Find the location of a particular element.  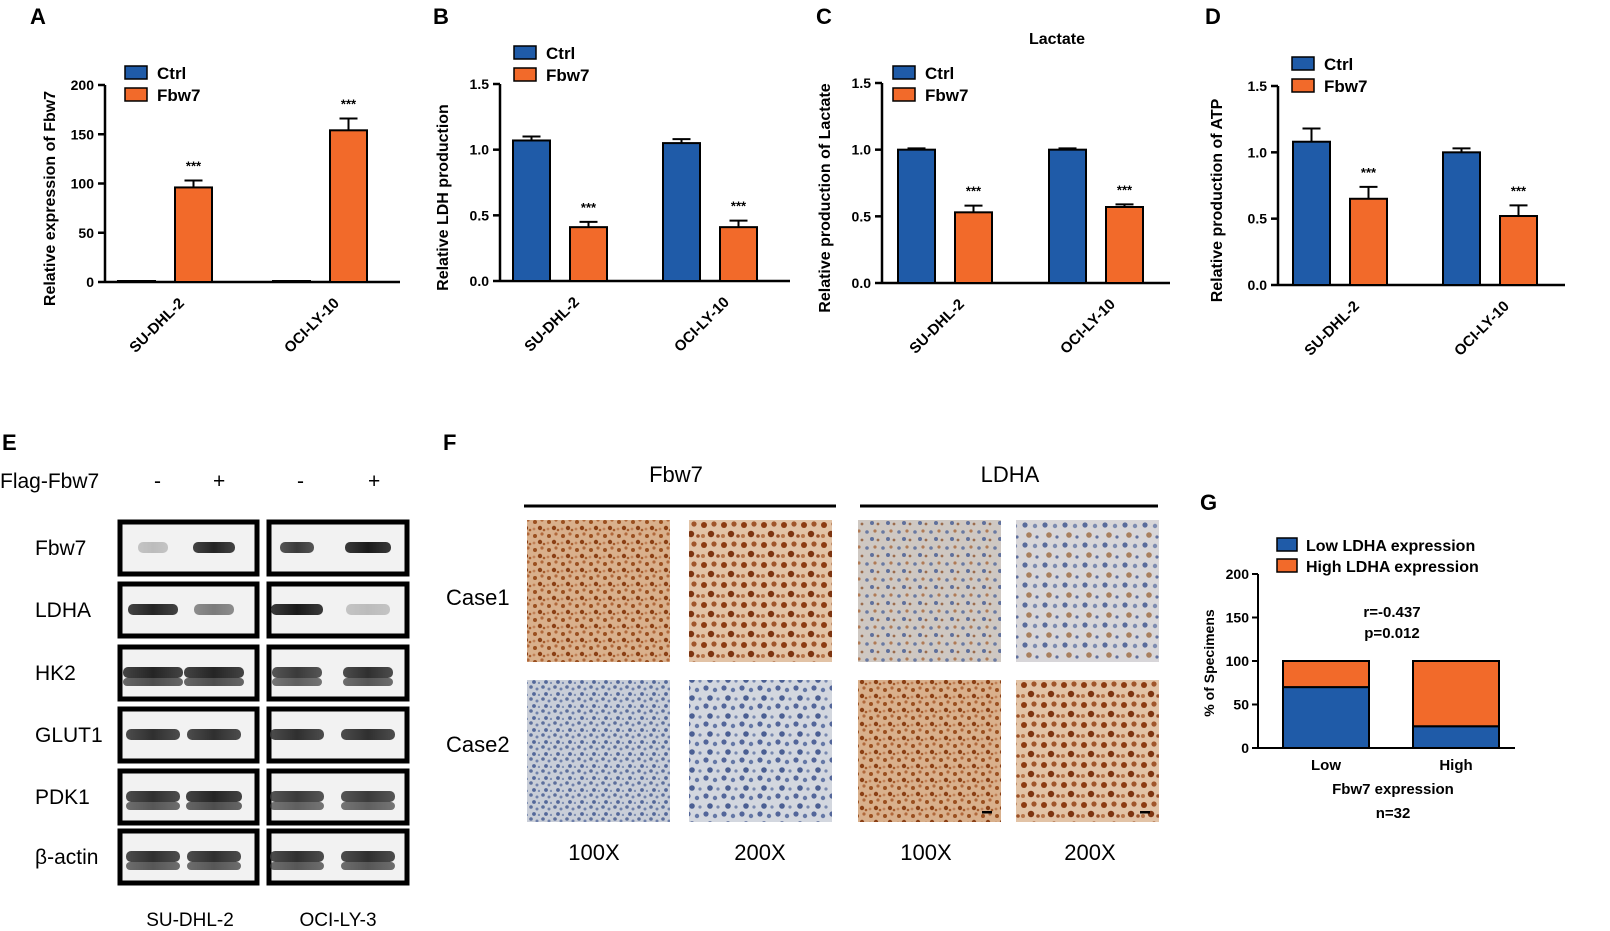

legend-label: Fbw7 is located at coordinates (178, 95).